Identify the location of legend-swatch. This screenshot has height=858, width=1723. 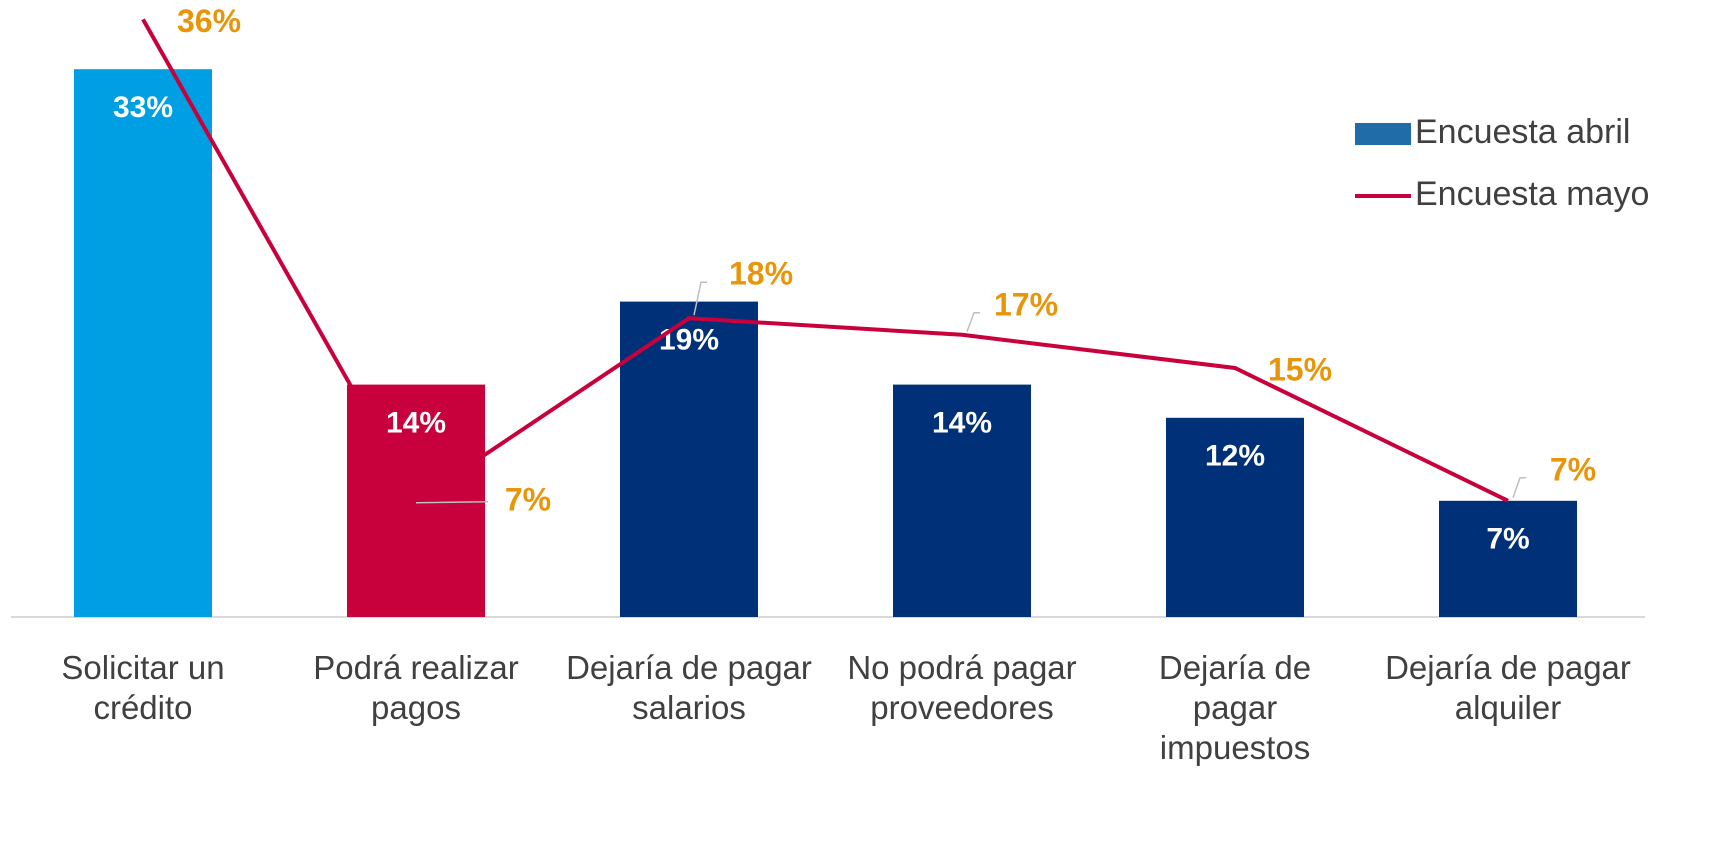
(1383, 134).